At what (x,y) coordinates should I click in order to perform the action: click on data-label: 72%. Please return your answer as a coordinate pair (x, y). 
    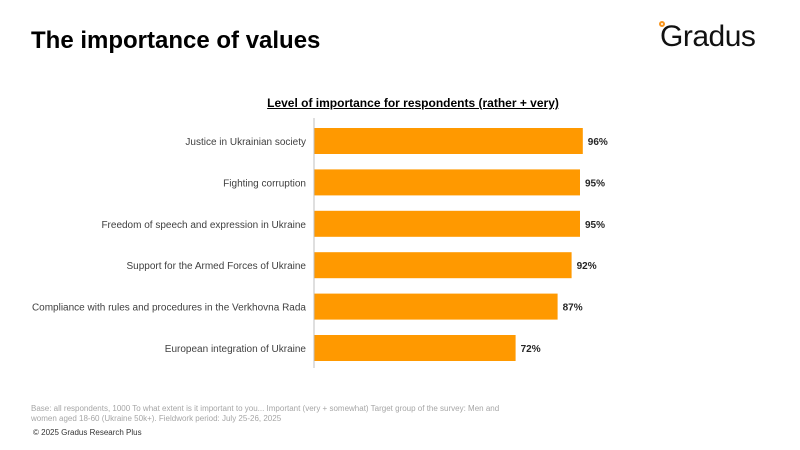
    Looking at the image, I should click on (531, 349).